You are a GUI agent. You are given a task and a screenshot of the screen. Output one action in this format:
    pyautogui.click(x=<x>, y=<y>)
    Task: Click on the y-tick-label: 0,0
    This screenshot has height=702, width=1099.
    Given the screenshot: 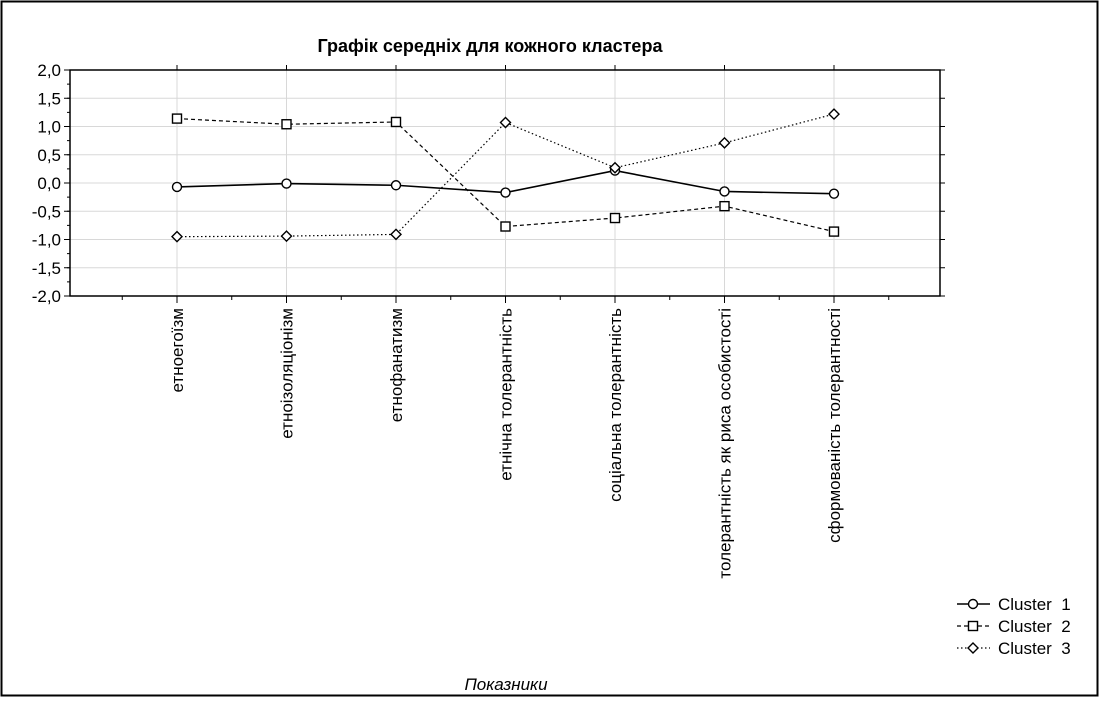 What is the action you would take?
    pyautogui.click(x=49, y=183)
    